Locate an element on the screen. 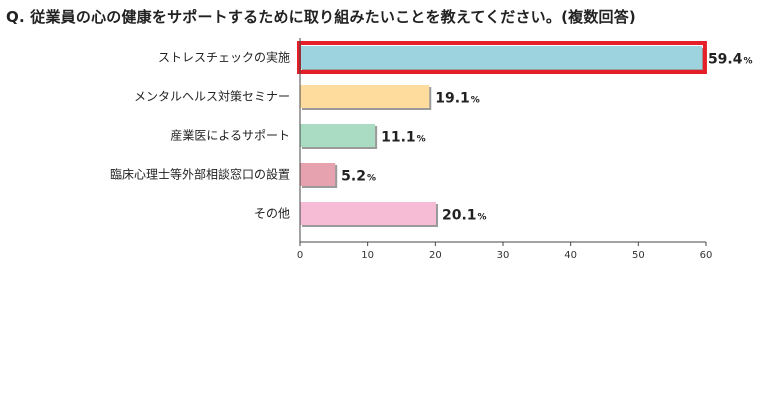  value-label: 19.1% is located at coordinates (457, 99).